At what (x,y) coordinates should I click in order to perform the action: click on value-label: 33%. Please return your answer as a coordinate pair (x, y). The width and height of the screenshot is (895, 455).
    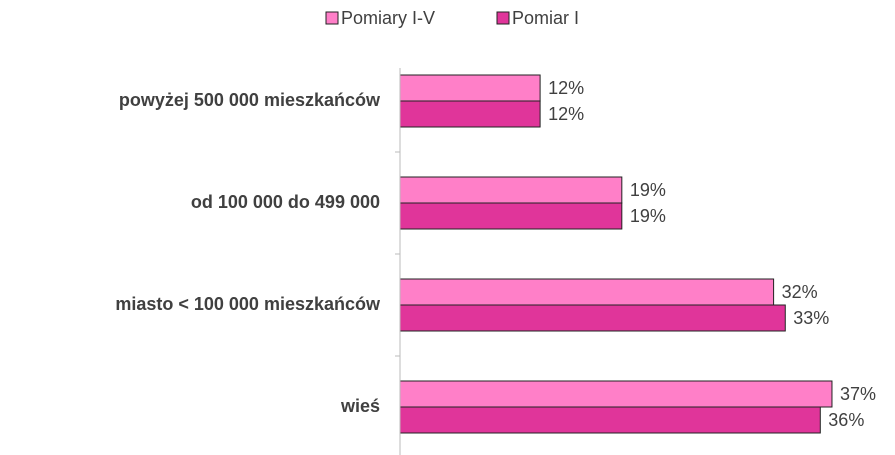
    Looking at the image, I should click on (811, 318).